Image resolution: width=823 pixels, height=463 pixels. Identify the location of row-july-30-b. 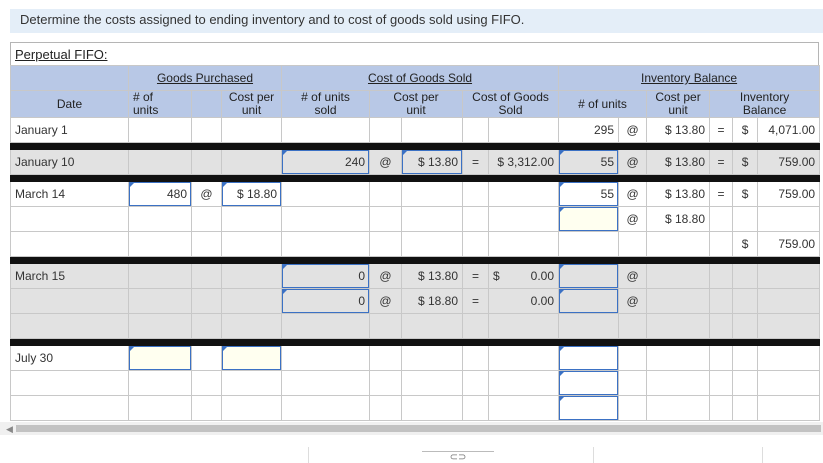
(415, 383).